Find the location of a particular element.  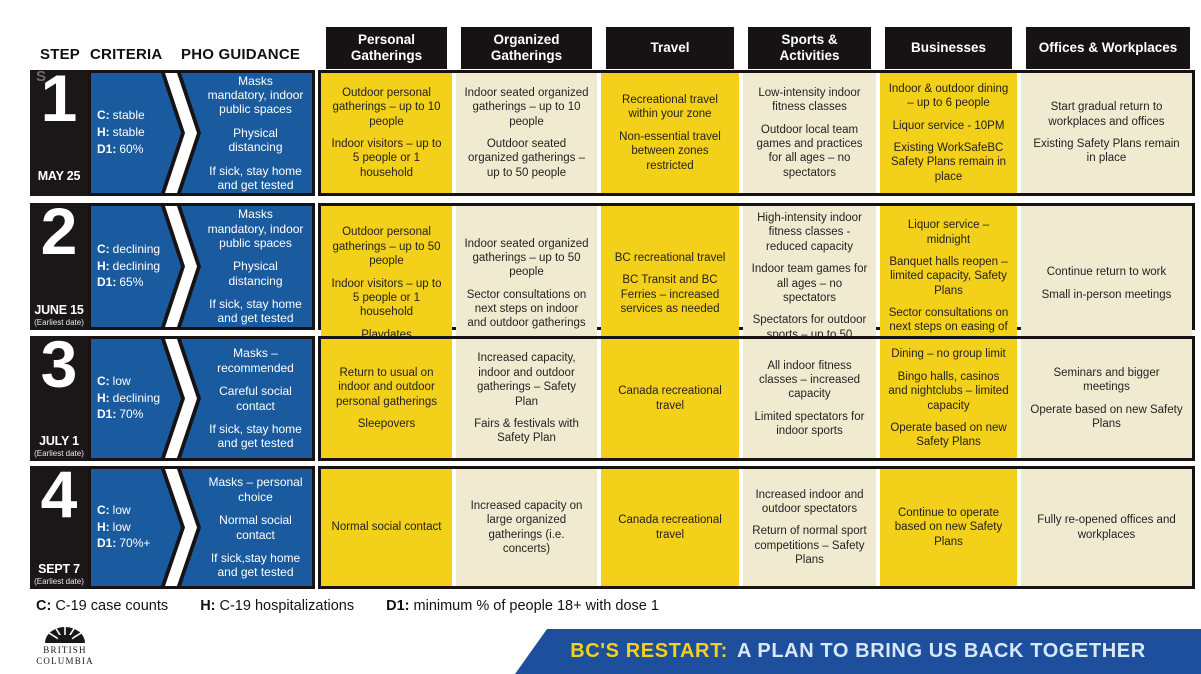

step-4-number-box: 4 SEPT 7 (Earliest date) is located at coordinates (59, 524).